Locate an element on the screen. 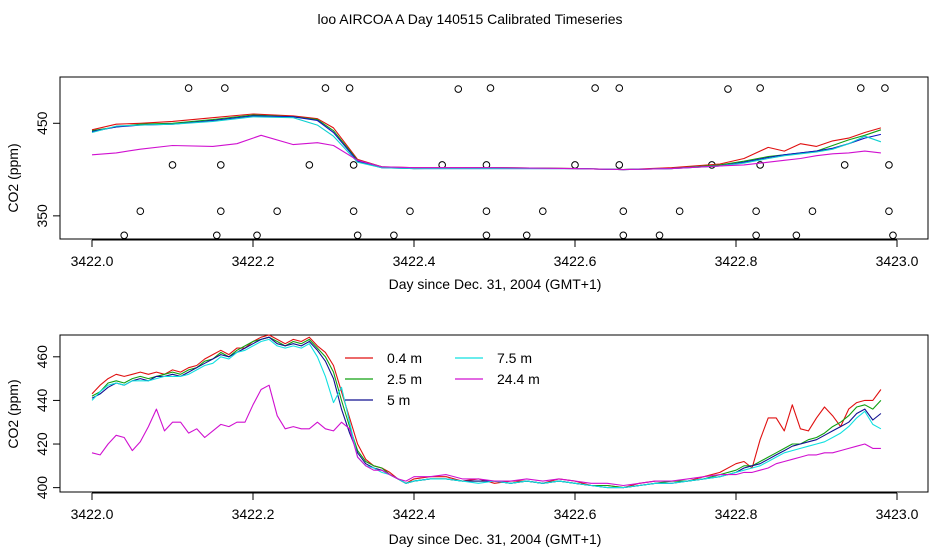 The width and height of the screenshot is (950, 550). bottom-y-tick-label: 460 is located at coordinates (42, 357).